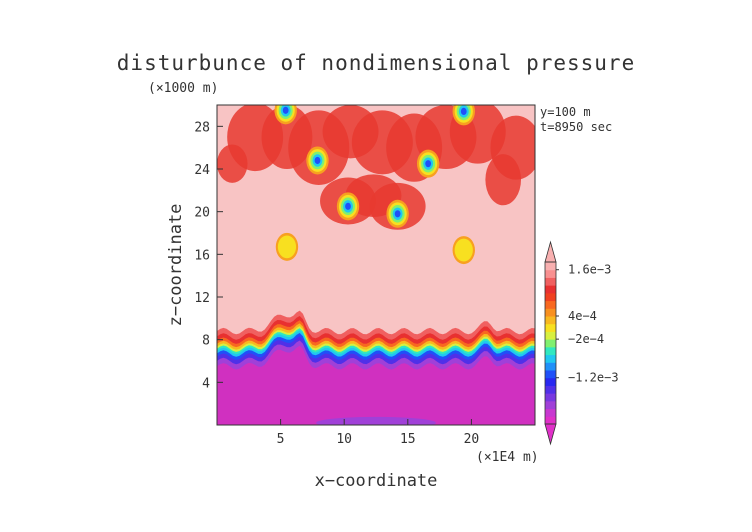  Describe the element at coordinates (202, 170) in the screenshot. I see `y-tick-label-24: 24` at that location.